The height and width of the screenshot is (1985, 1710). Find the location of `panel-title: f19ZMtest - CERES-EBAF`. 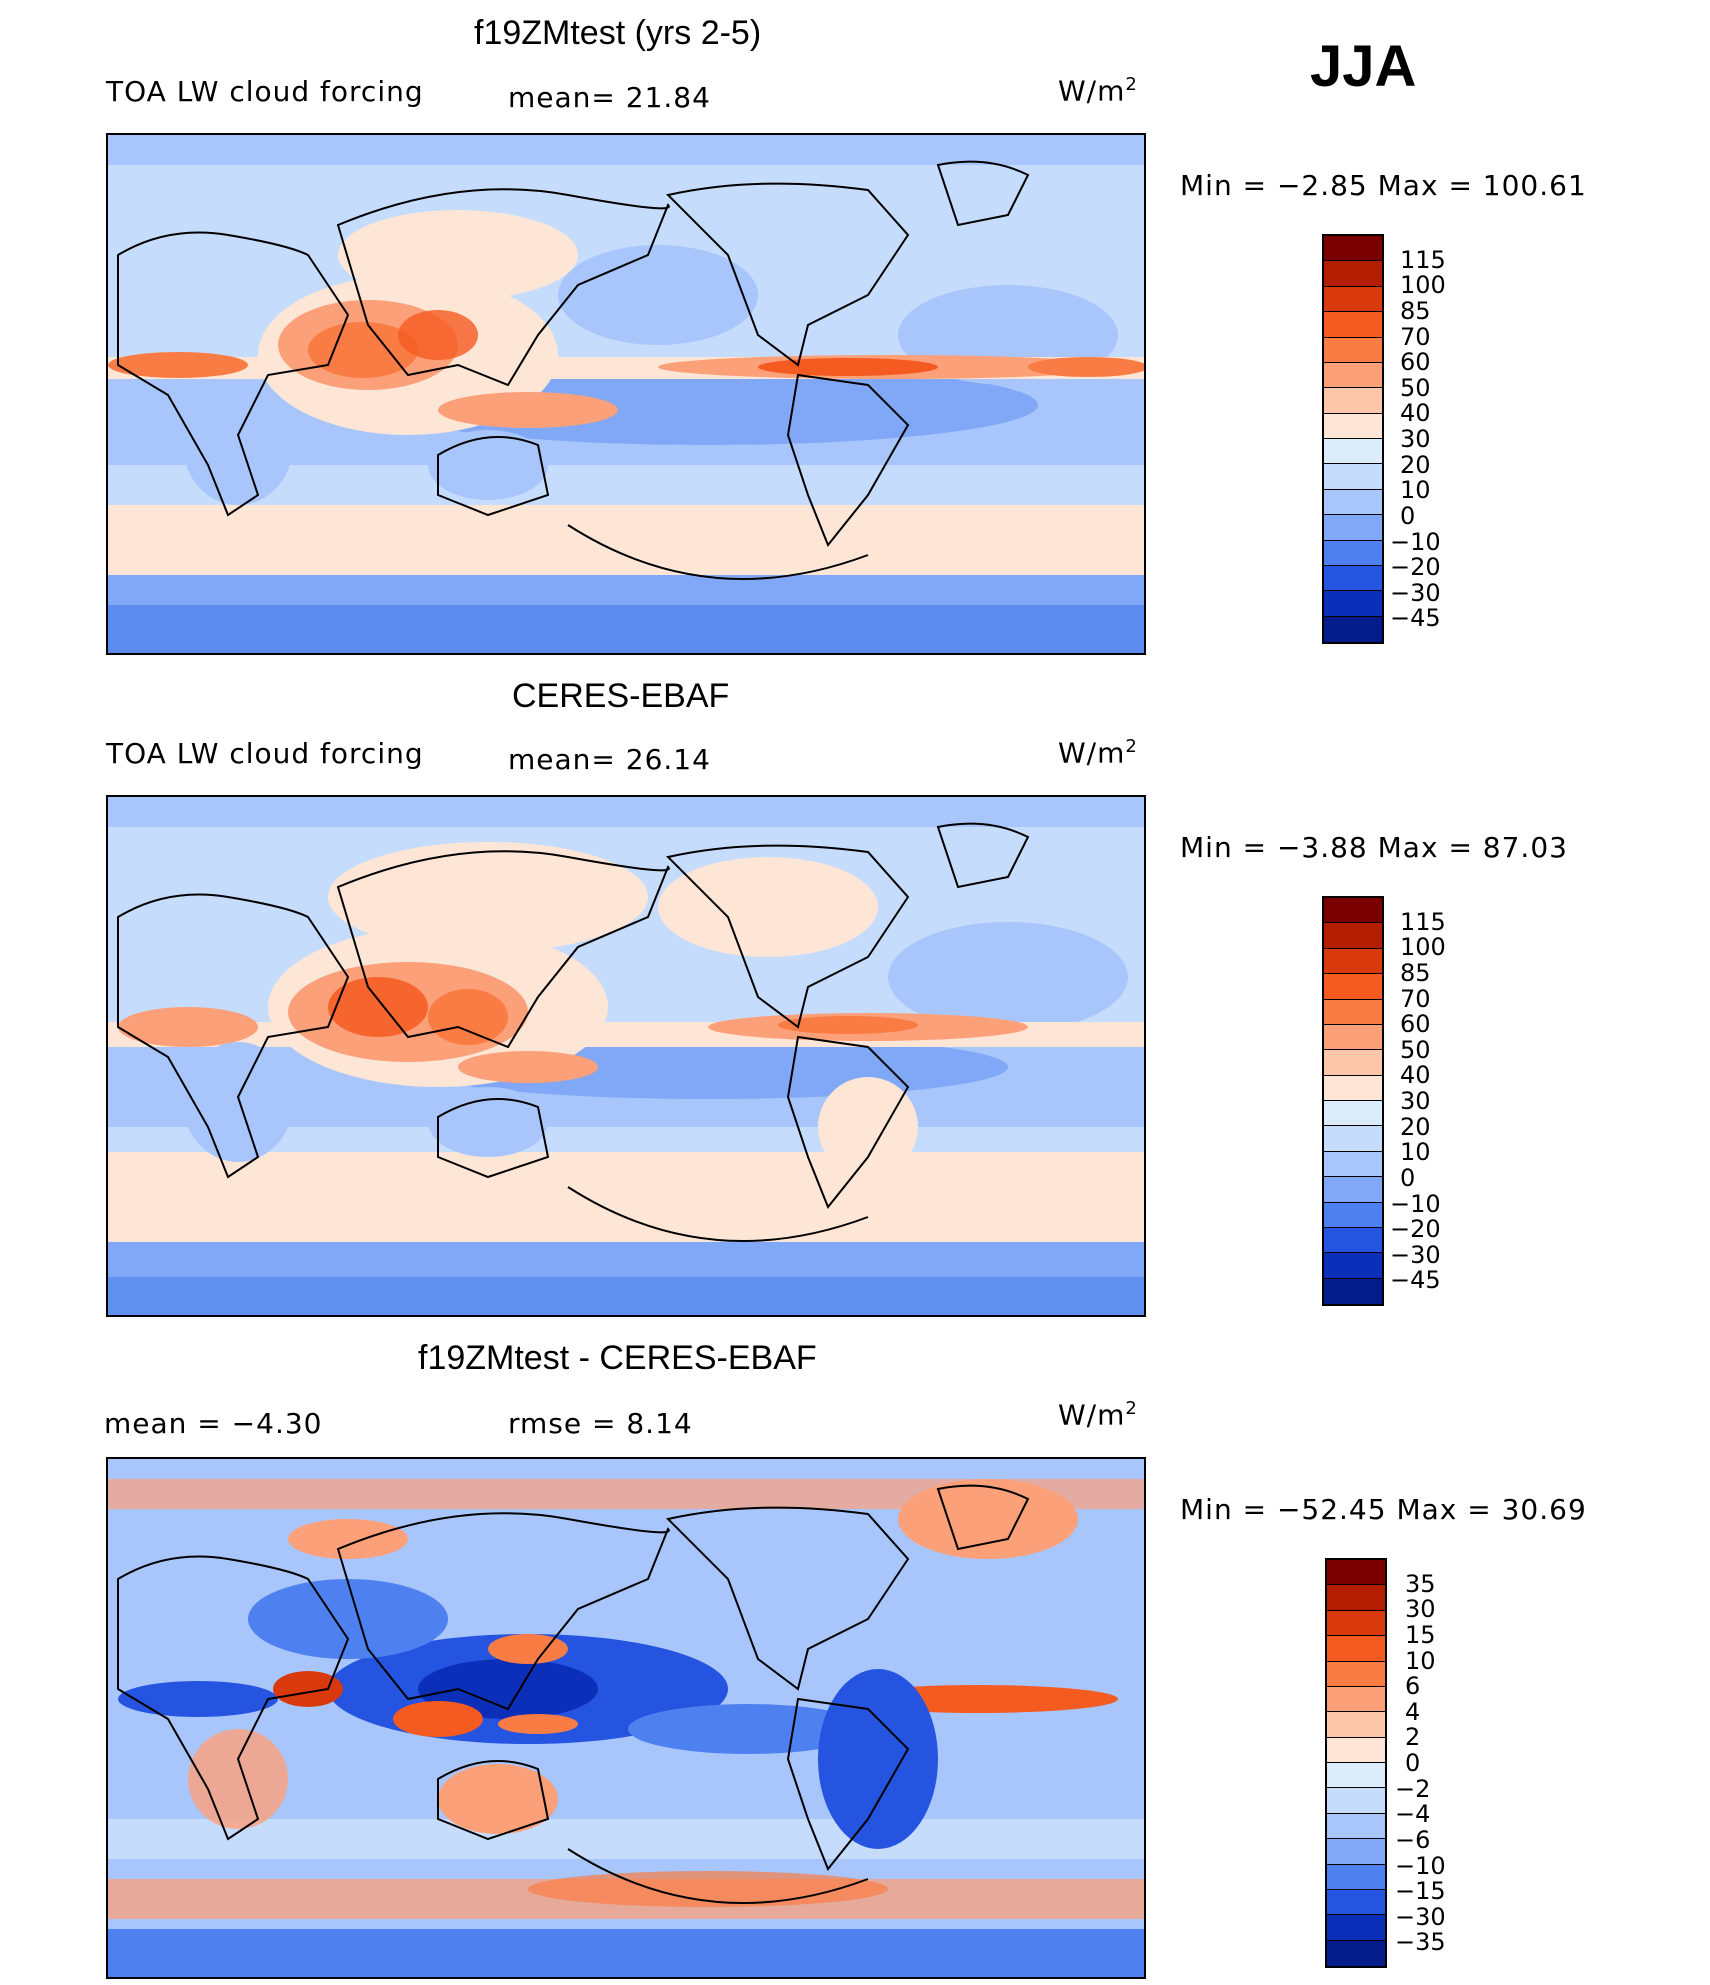

panel-title: f19ZMtest - CERES-EBAF is located at coordinates (617, 1358).